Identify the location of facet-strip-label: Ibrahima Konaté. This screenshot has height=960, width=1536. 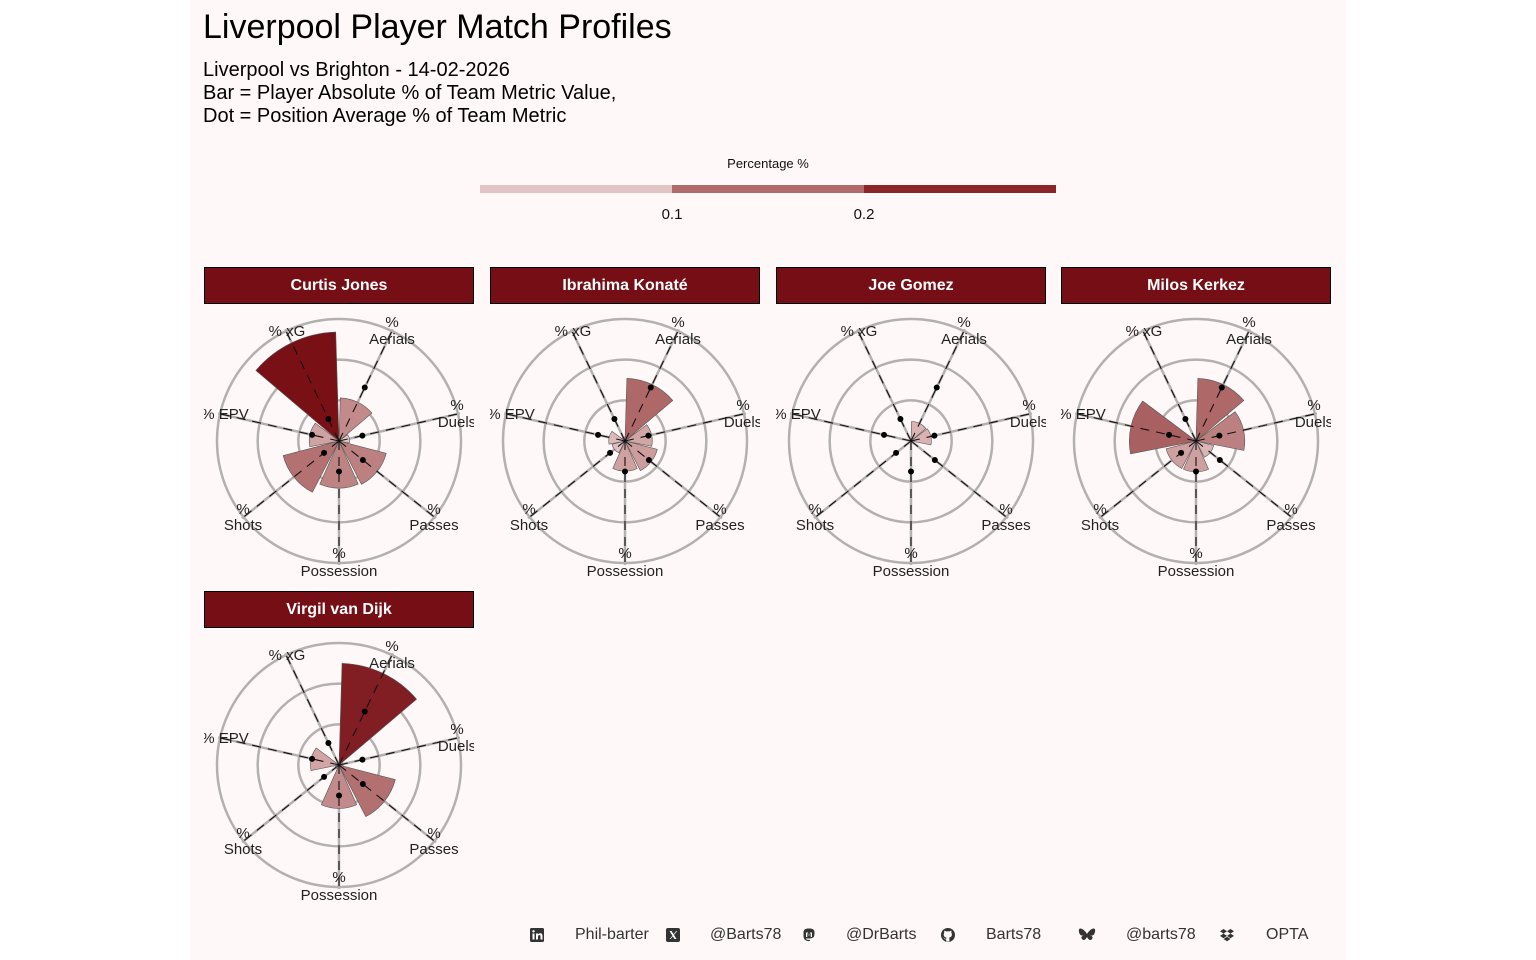
(625, 285).